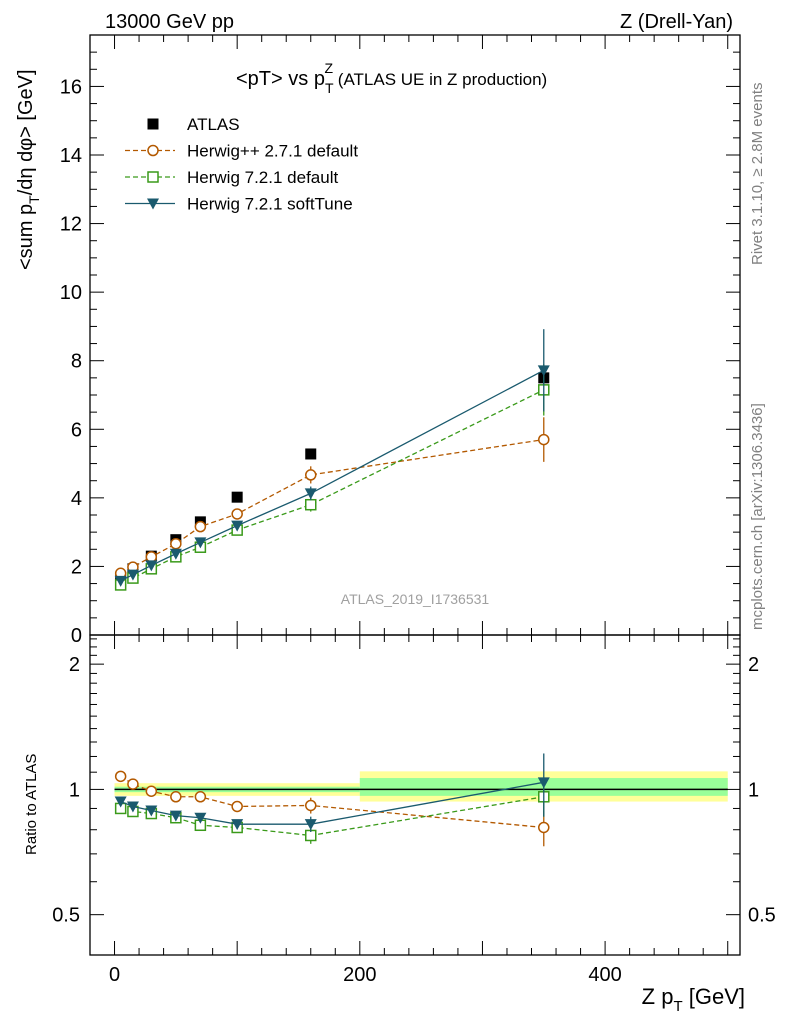  What do you see at coordinates (311, 504) in the screenshot?
I see `main-point-herwig-7-2-1-default` at bounding box center [311, 504].